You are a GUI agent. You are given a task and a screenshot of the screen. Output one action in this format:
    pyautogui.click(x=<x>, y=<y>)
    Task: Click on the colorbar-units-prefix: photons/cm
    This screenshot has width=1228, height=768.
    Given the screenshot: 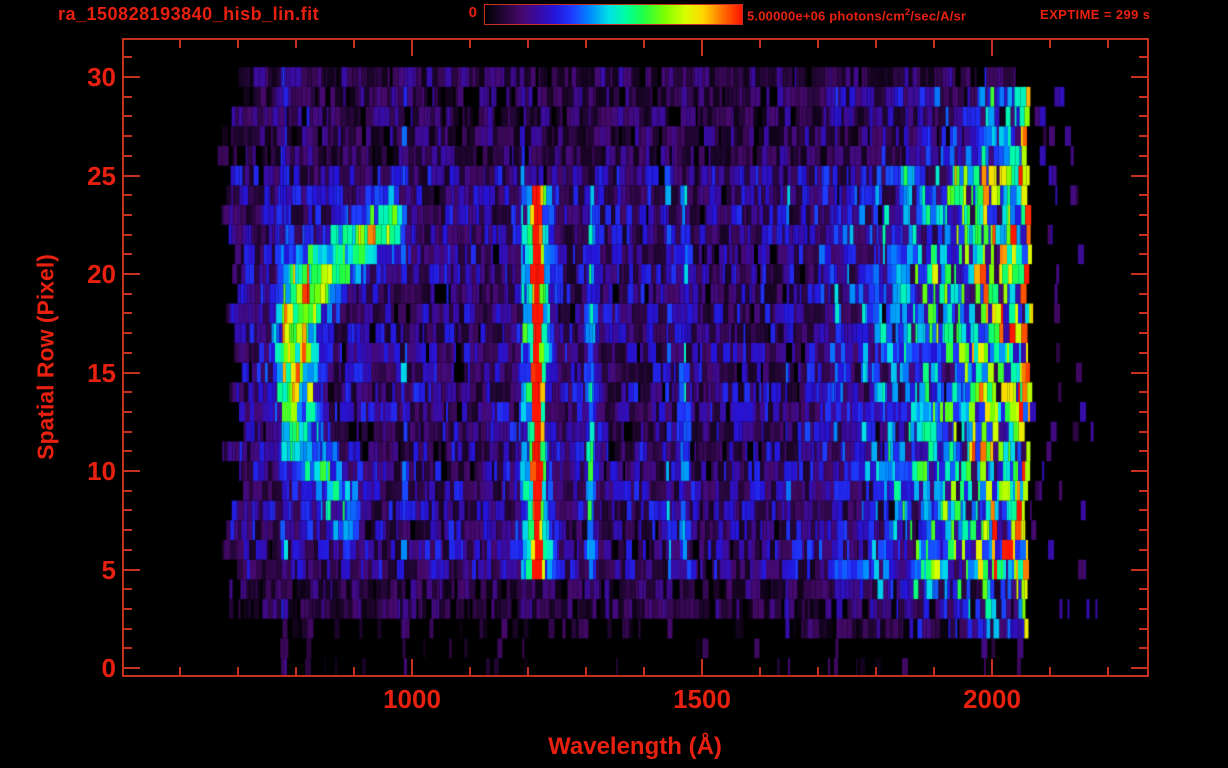 What is the action you would take?
    pyautogui.click(x=865, y=16)
    